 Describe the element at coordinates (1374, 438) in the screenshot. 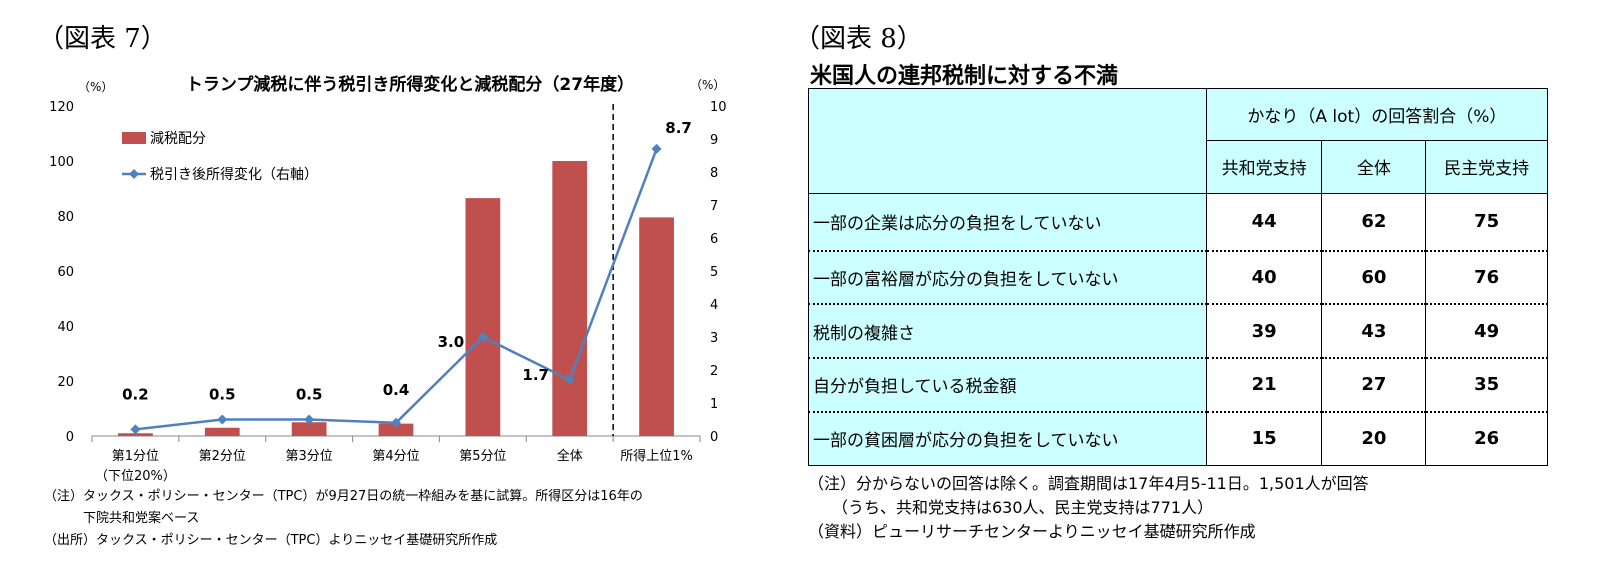

I see `cell-value: 20` at that location.